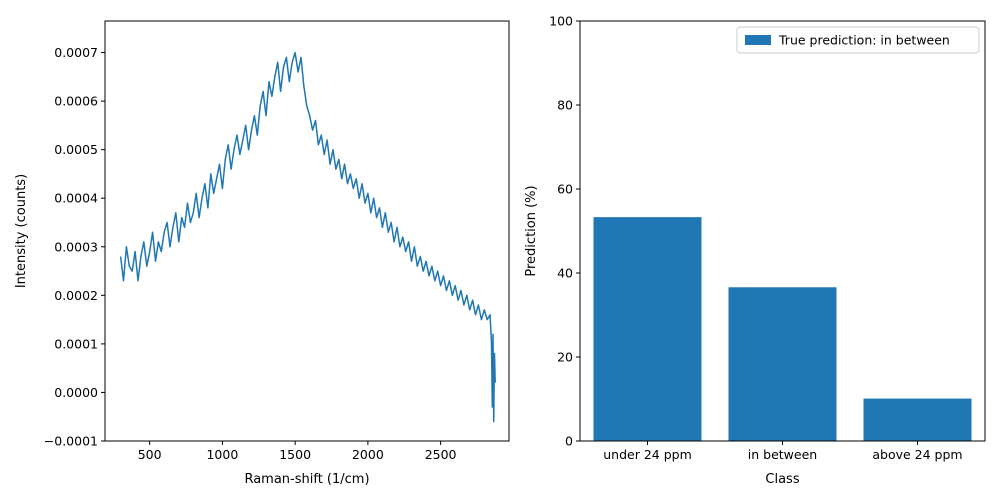 The width and height of the screenshot is (1000, 500). I want to click on x-tick-label: 1500, so click(295, 454).